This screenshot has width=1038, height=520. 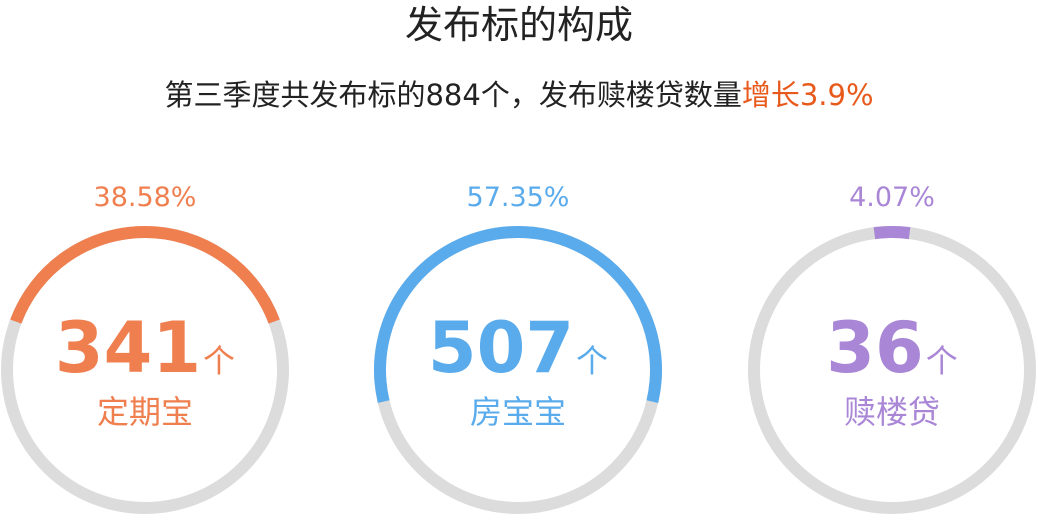 I want to click on page-subtitle: 第三季度共发布标的884个，发布赎楼贷数量增长3.9%, so click(x=519, y=95).